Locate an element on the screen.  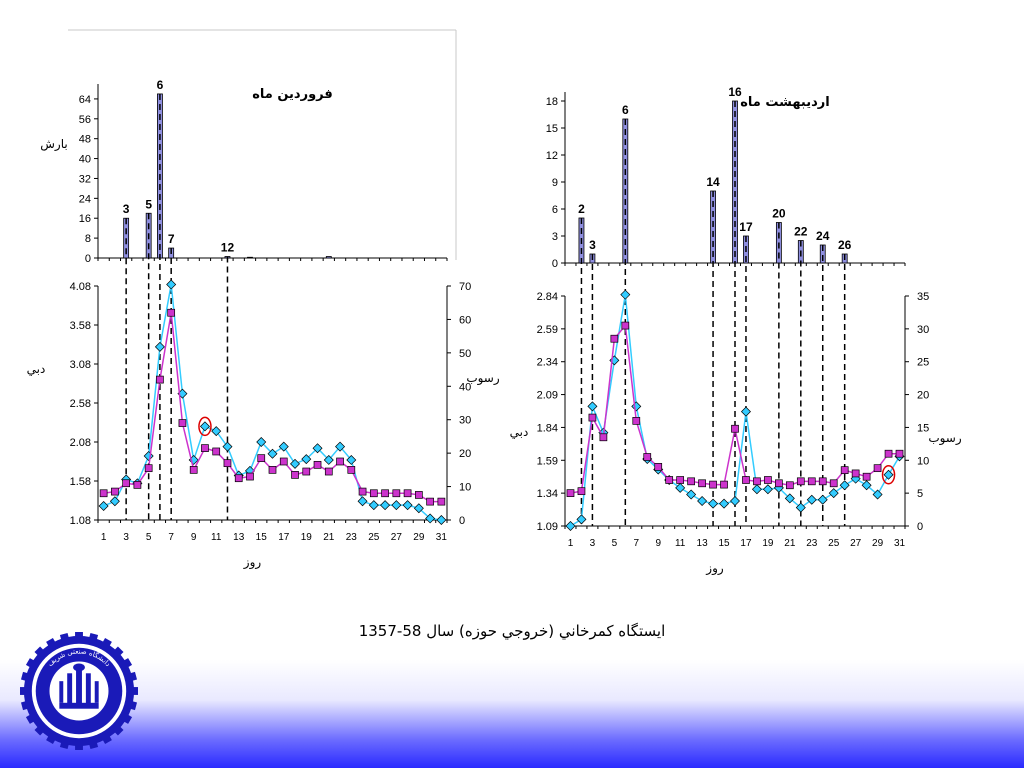
line-x-tick-label: 5 is located at coordinates (615, 543).